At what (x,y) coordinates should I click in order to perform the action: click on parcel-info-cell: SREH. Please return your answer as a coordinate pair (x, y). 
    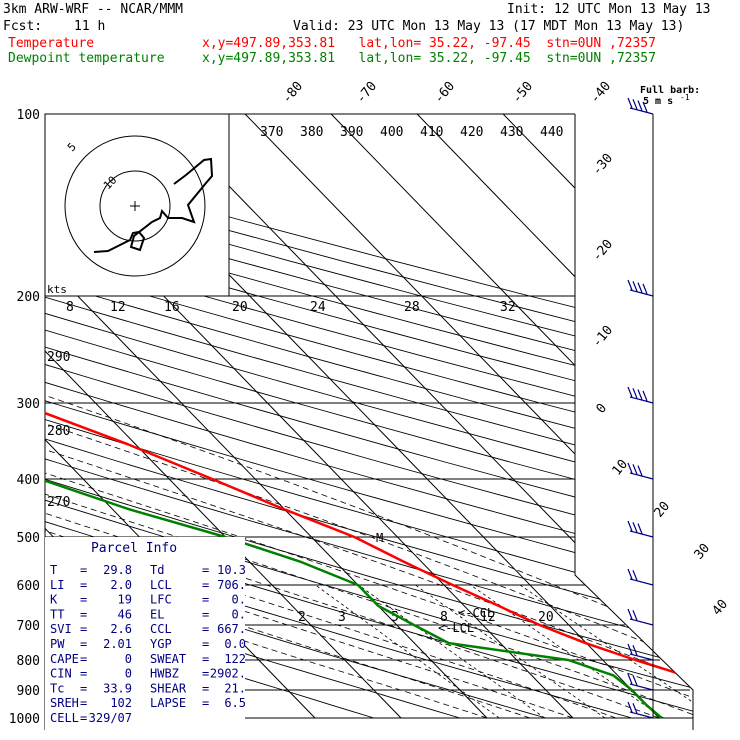
    Looking at the image, I should click on (64, 703).